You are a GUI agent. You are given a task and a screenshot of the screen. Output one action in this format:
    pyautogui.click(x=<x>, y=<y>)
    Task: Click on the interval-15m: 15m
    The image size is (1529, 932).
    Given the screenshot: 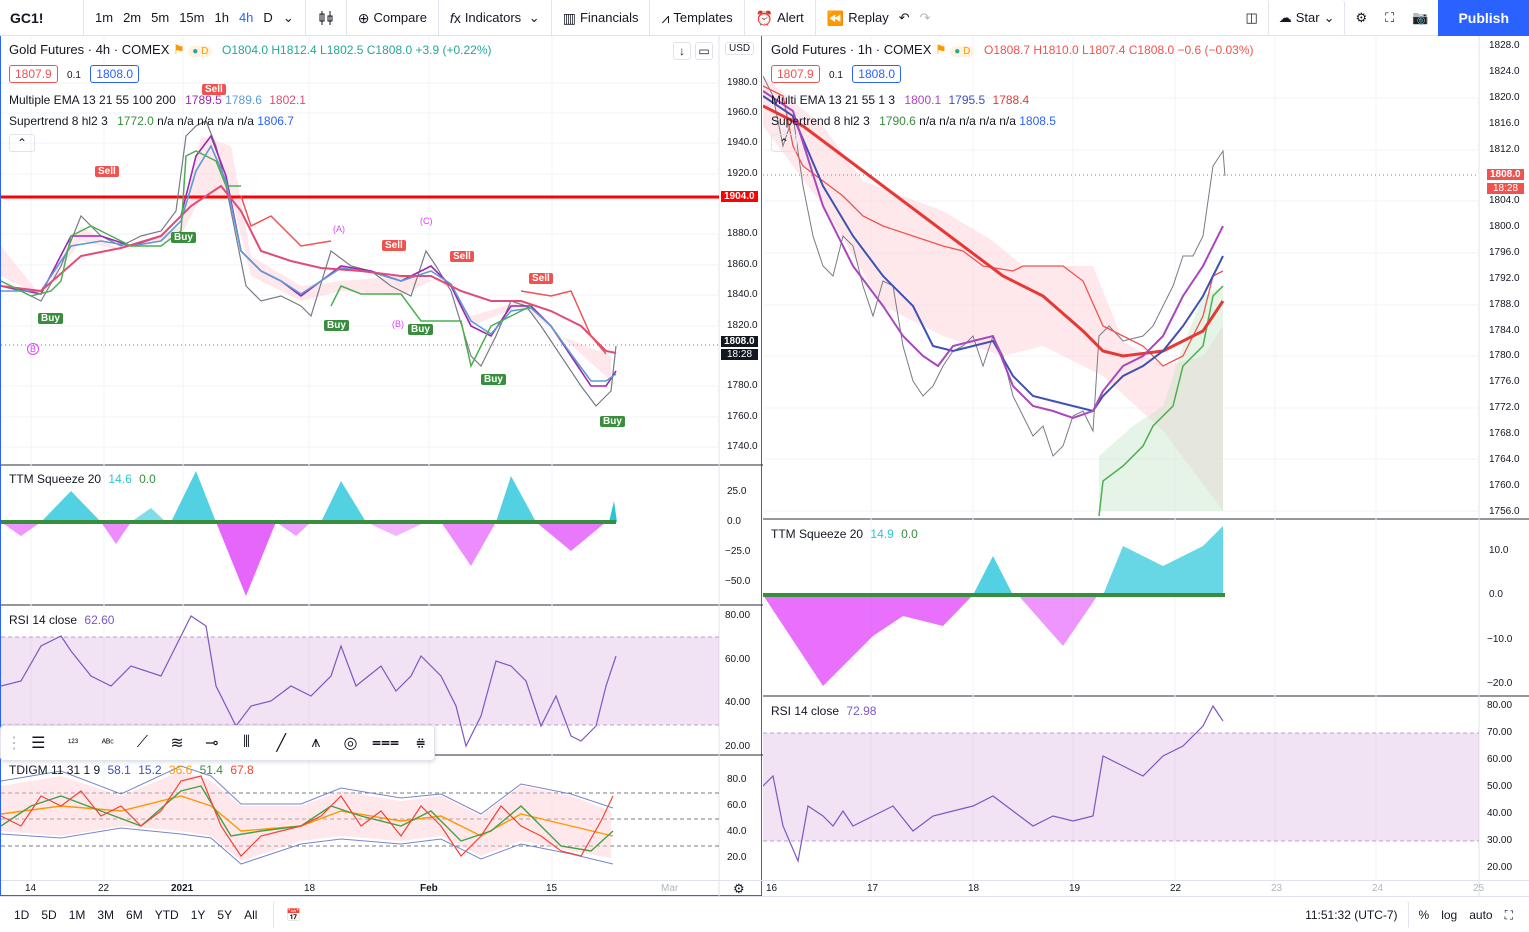 What is the action you would take?
    pyautogui.click(x=192, y=17)
    